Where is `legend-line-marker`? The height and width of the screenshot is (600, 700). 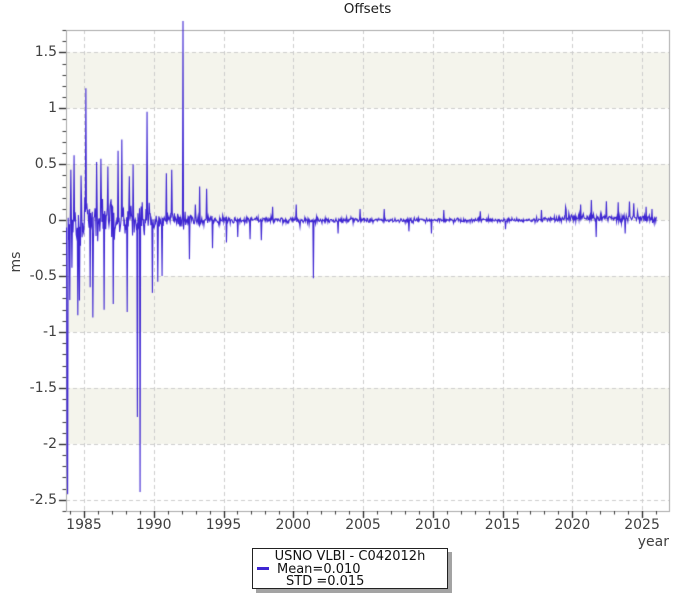
legend-line-marker is located at coordinates (263, 568).